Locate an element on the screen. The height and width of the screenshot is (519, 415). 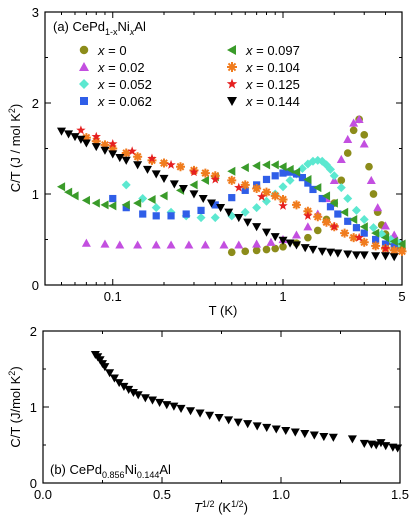
x-tick-label-b: 0.0 is located at coordinates (43, 494).